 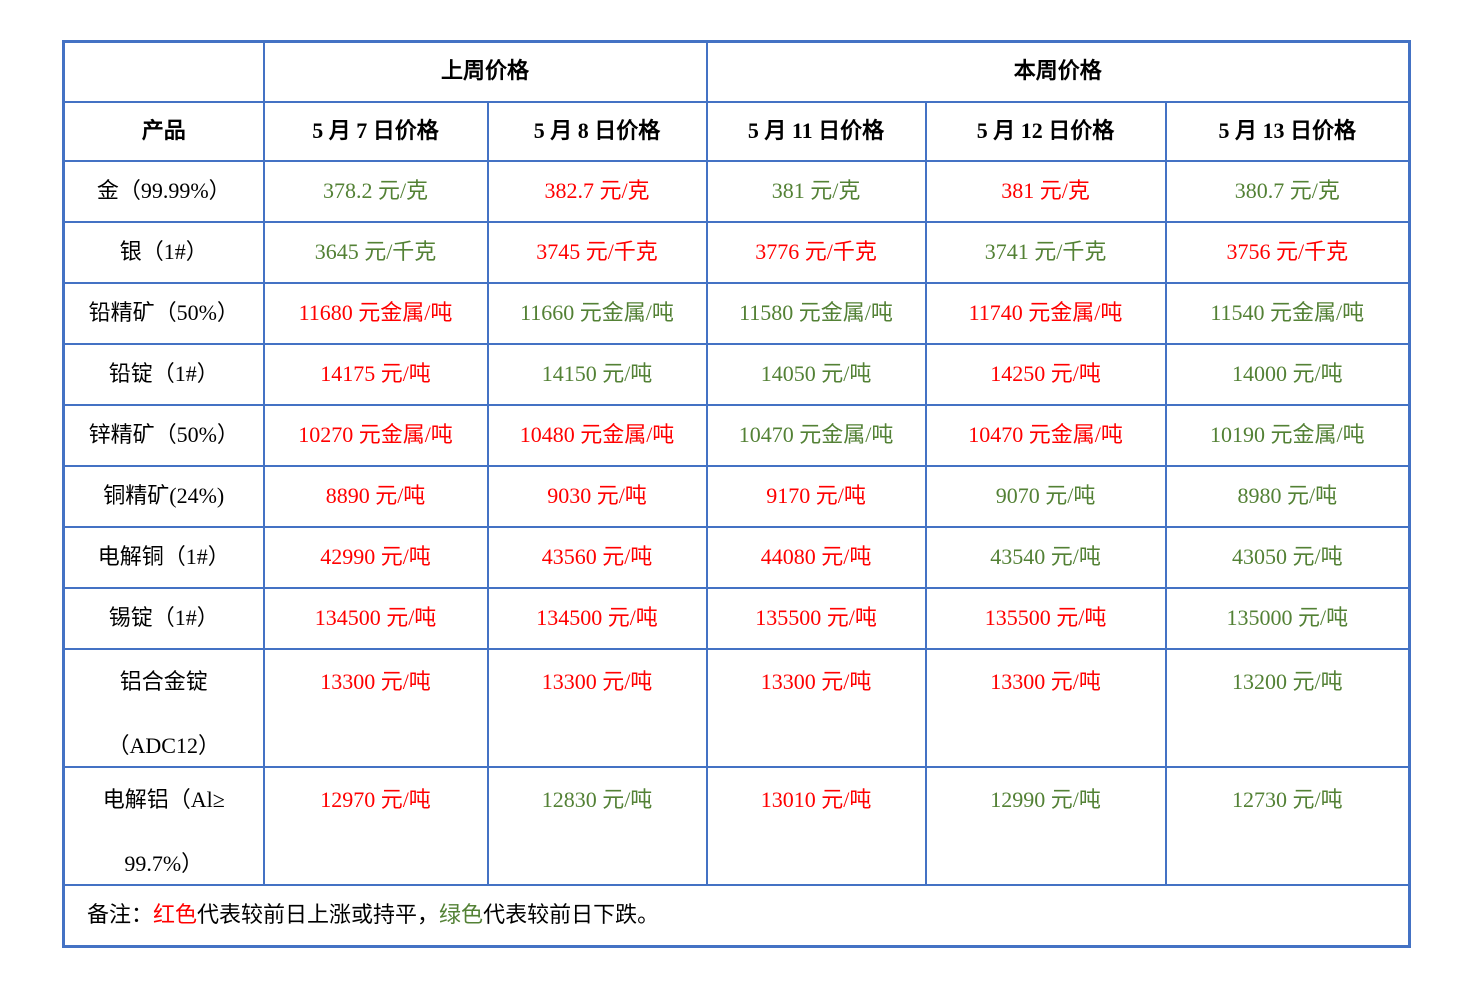 What do you see at coordinates (164, 864) in the screenshot?
I see `product-name-line2: 99.7%）` at bounding box center [164, 864].